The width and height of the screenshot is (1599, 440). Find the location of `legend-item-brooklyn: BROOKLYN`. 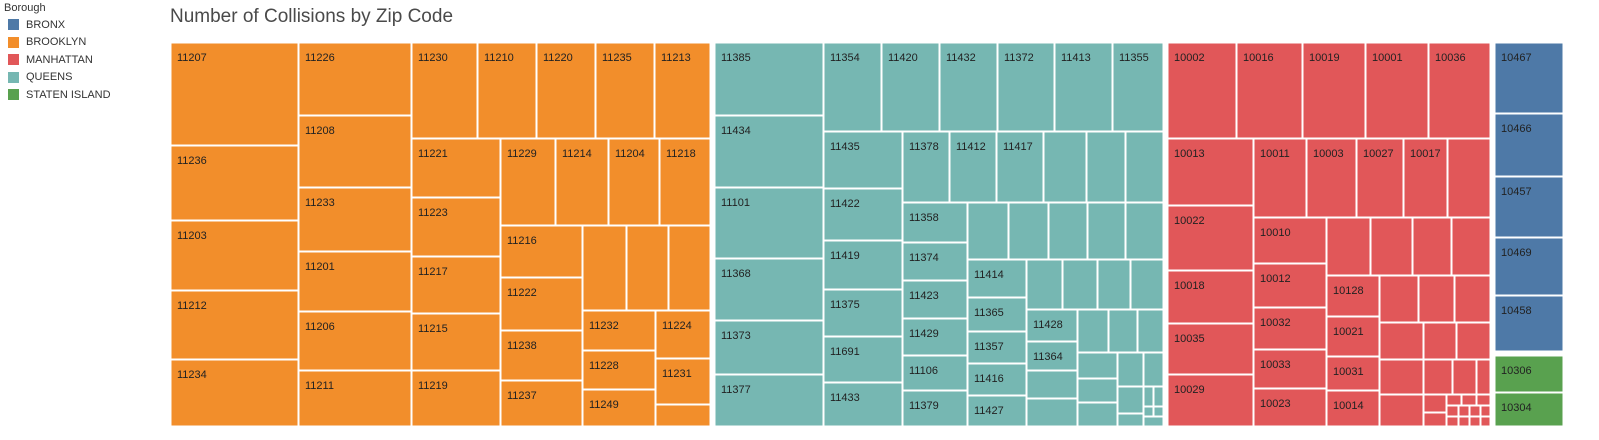

legend-item-brooklyn: BROOKLYN is located at coordinates (79, 43).